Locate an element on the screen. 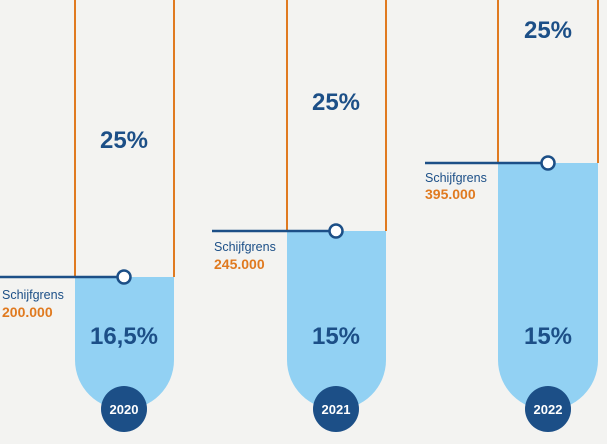 This screenshot has height=444, width=607. threshold-value-2020: 200.000 is located at coordinates (27, 312).